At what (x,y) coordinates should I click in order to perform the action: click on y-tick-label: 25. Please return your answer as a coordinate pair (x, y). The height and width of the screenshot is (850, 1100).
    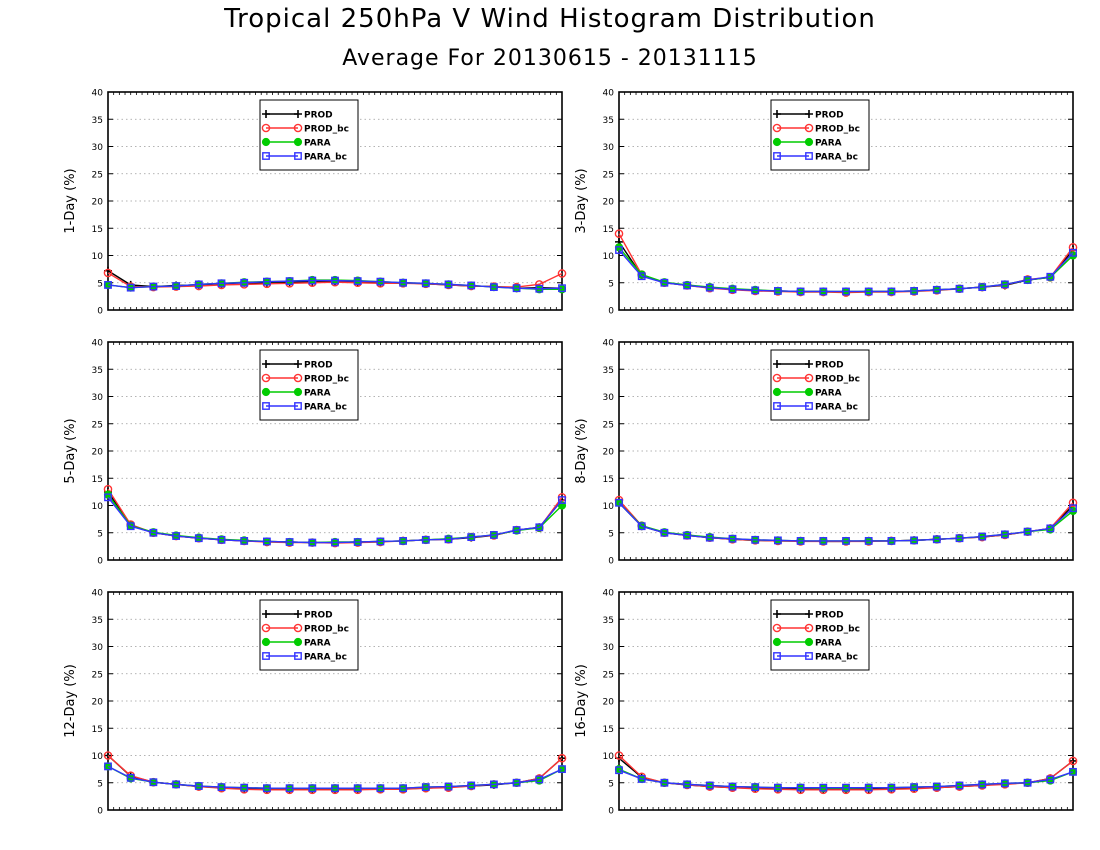
    Looking at the image, I should click on (608, 425).